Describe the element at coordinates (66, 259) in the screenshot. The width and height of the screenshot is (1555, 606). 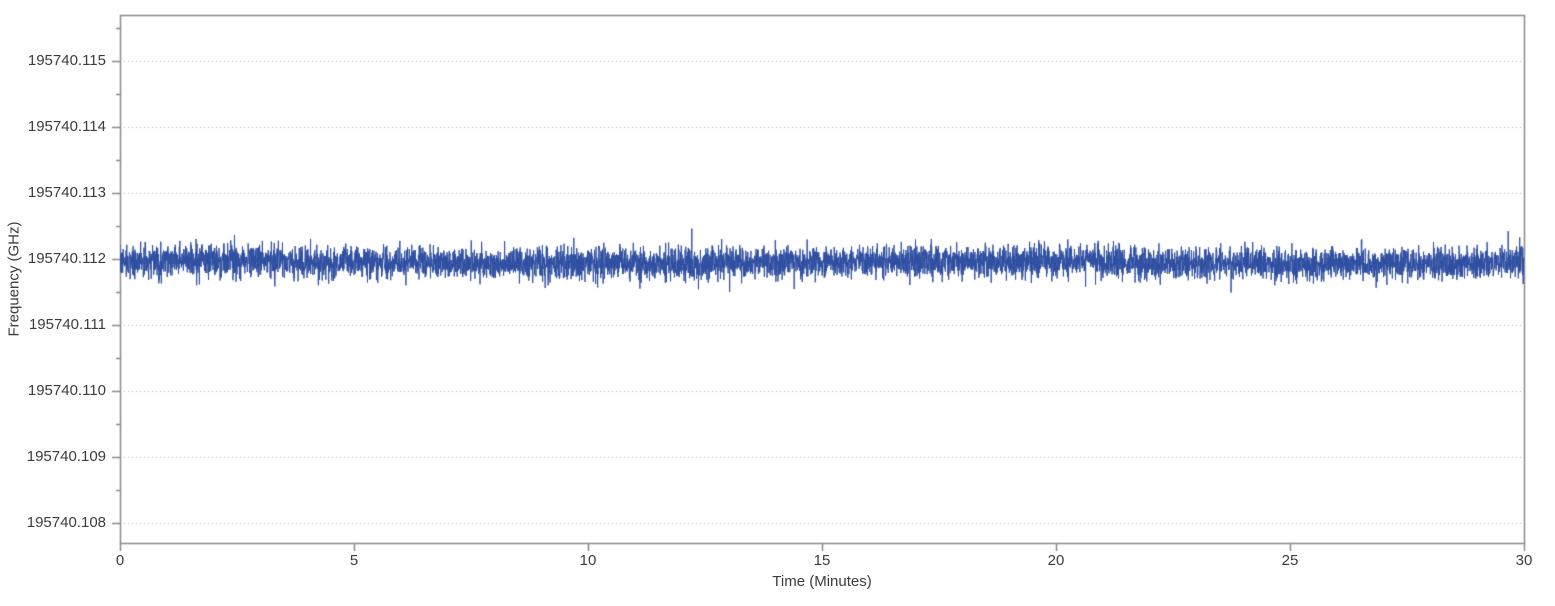
I see `y-tick-label: 195740.112` at that location.